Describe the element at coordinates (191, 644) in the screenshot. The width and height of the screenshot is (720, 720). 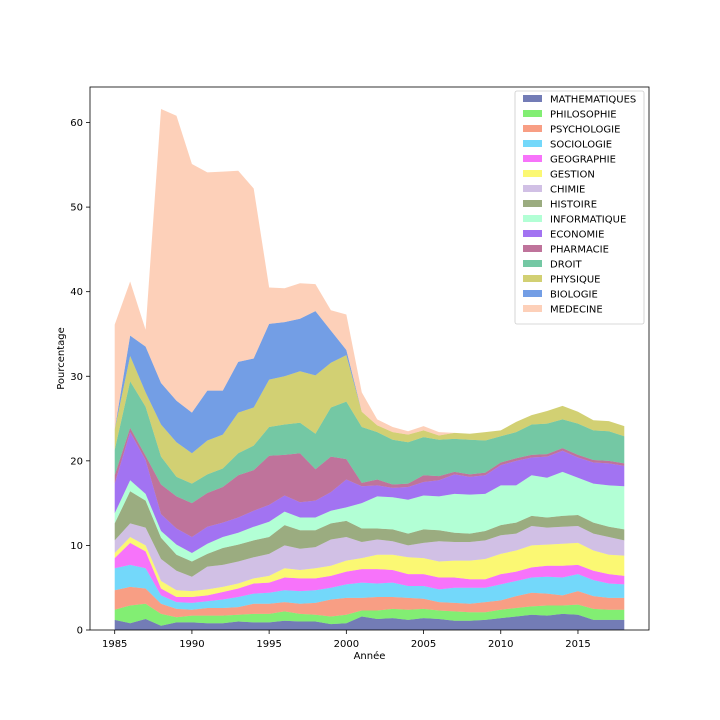
I see `x-tick-label: 1990` at that location.